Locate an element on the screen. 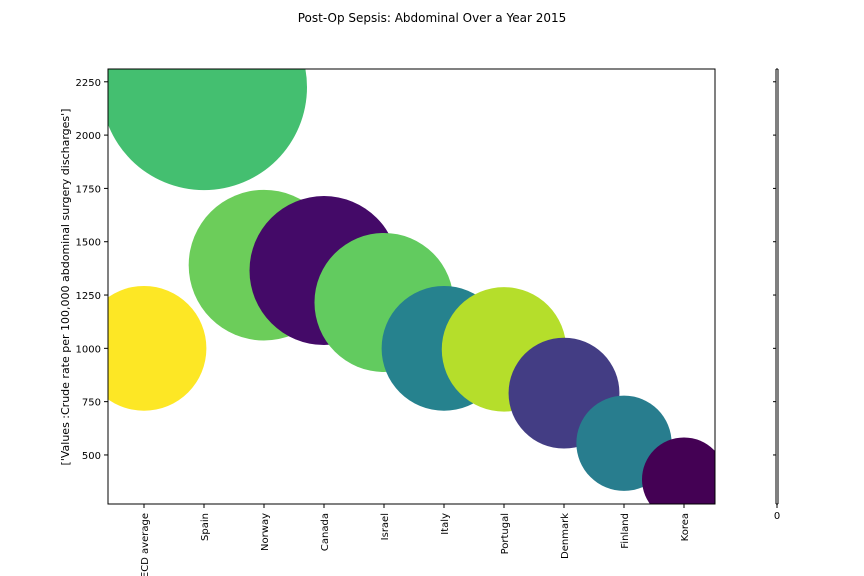 The height and width of the screenshot is (576, 864). y-tick-label: 1250 is located at coordinates (88, 296).